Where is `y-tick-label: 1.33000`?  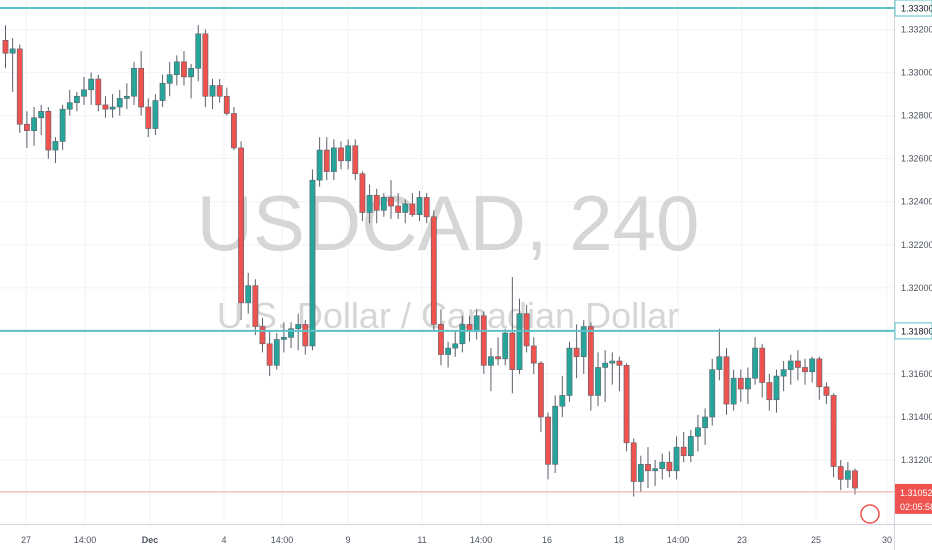 y-tick-label: 1.33000 is located at coordinates (916, 73).